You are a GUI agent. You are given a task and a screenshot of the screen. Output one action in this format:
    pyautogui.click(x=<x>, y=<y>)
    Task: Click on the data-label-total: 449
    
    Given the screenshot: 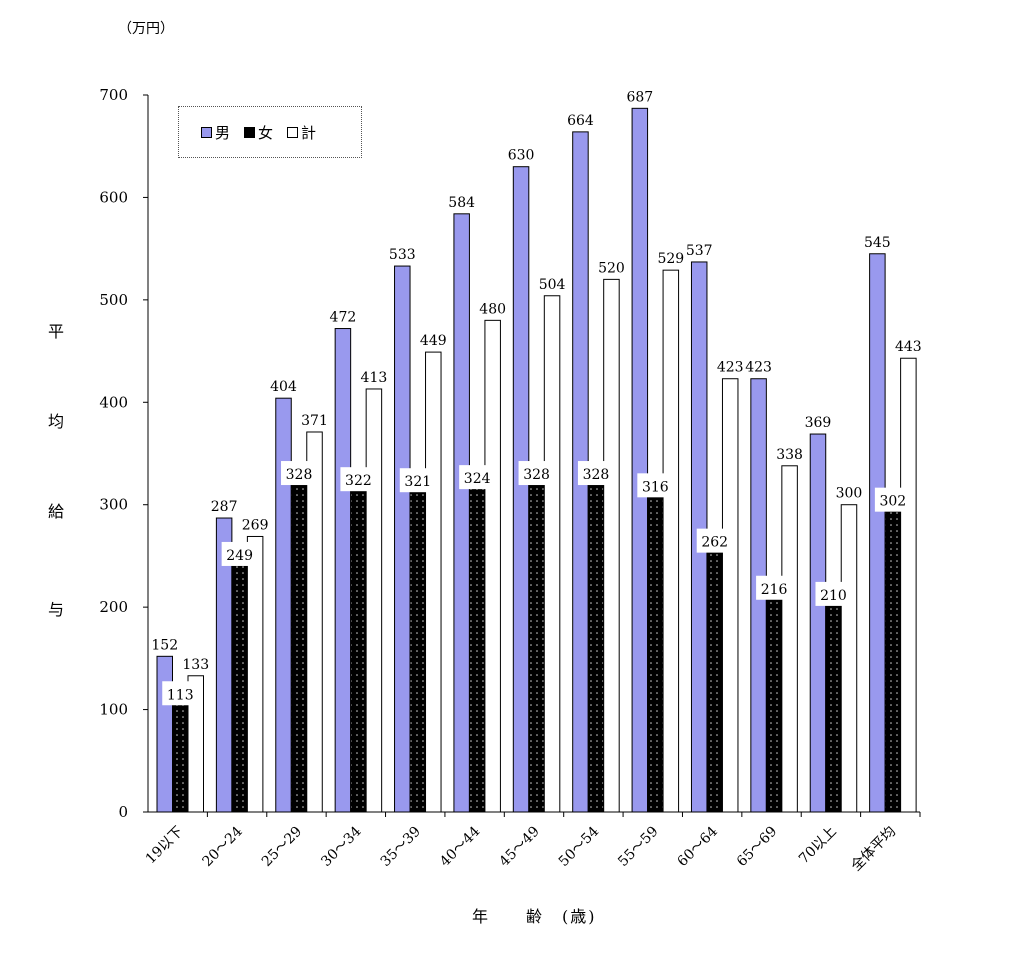 What is the action you would take?
    pyautogui.click(x=433, y=341)
    